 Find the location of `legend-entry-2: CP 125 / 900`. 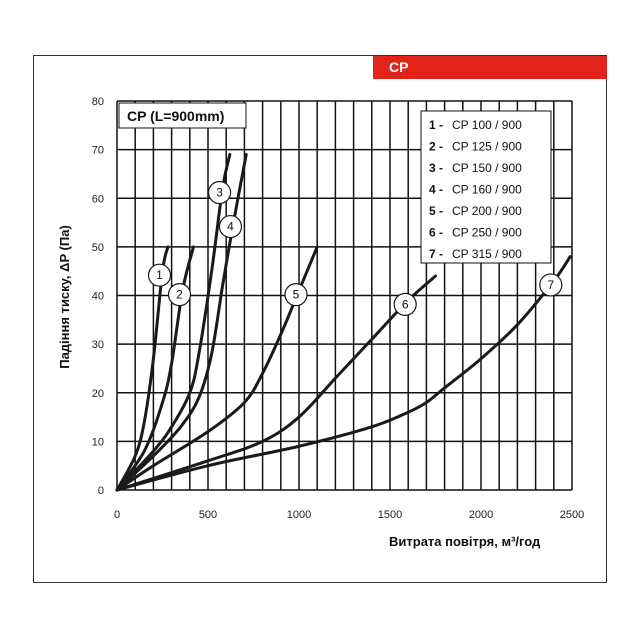

legend-entry-2: CP 125 / 900 is located at coordinates (487, 147).